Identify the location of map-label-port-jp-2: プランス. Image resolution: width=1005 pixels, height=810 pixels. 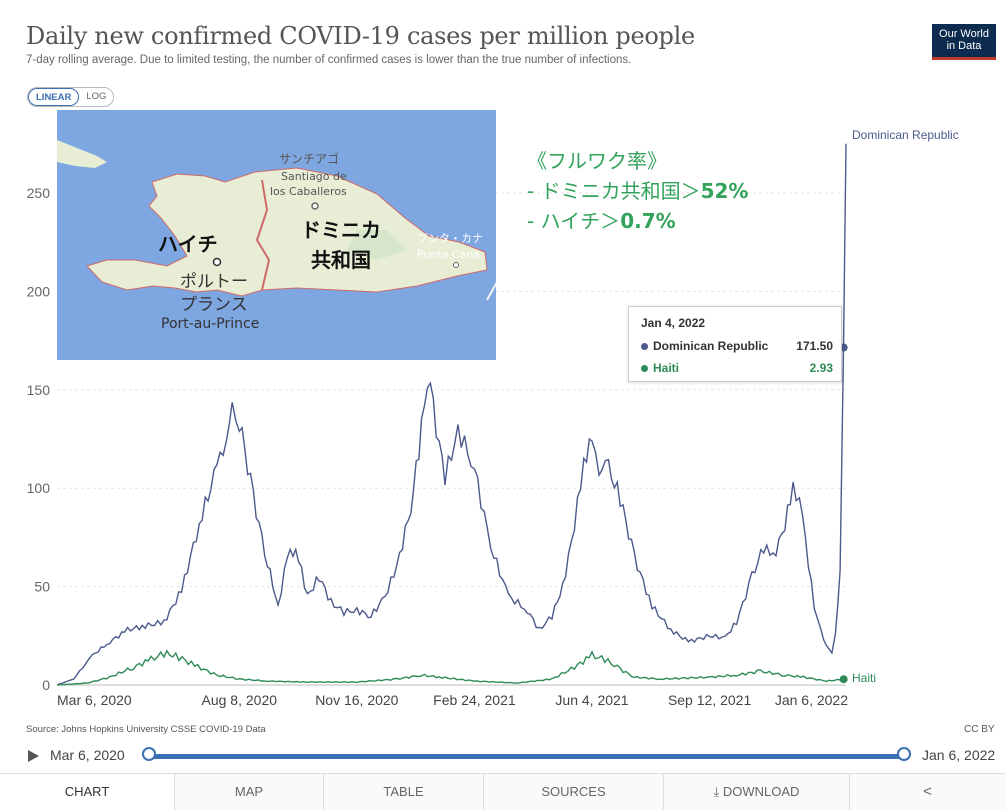
(214, 305).